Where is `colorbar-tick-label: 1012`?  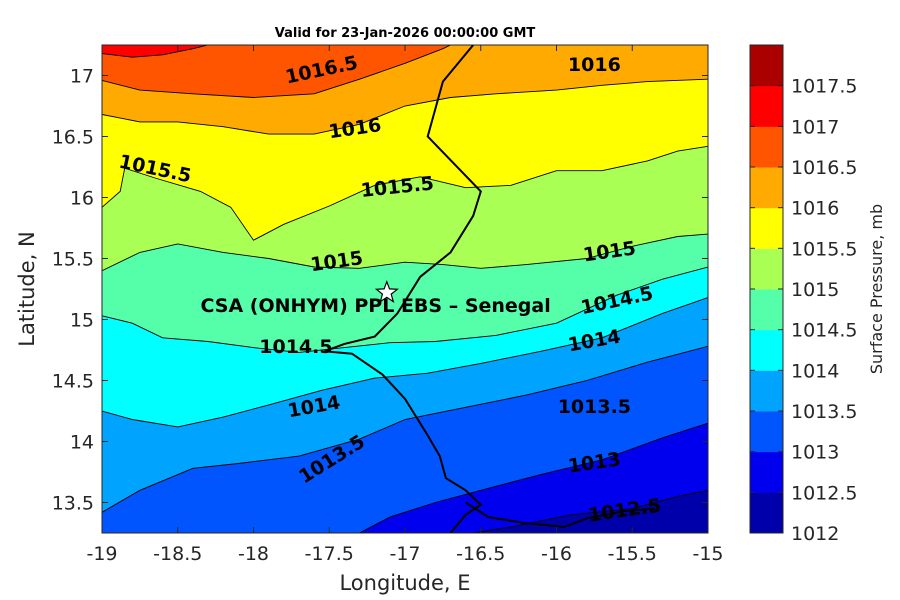 colorbar-tick-label: 1012 is located at coordinates (815, 534).